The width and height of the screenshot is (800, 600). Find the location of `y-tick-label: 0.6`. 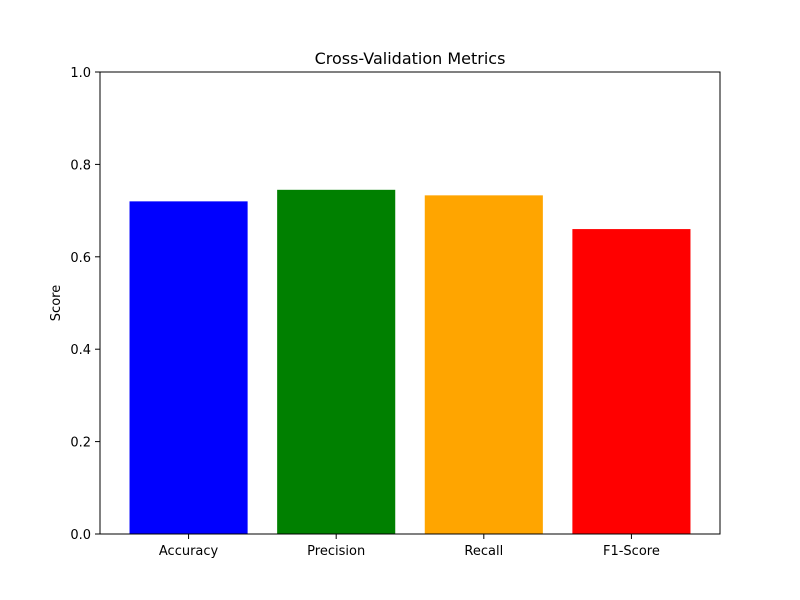

y-tick-label: 0.6 is located at coordinates (80, 258).